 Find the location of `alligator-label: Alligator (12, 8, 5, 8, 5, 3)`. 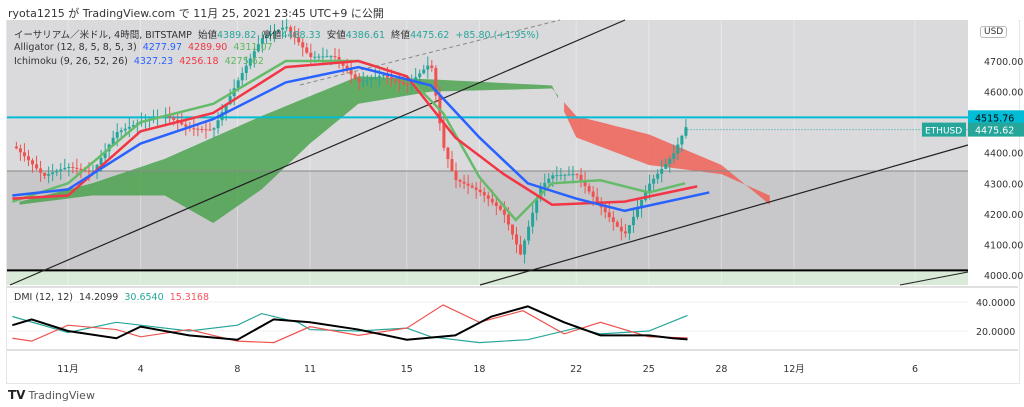

alligator-label: Alligator (12, 8, 5, 8, 5, 3) is located at coordinates (75, 47).